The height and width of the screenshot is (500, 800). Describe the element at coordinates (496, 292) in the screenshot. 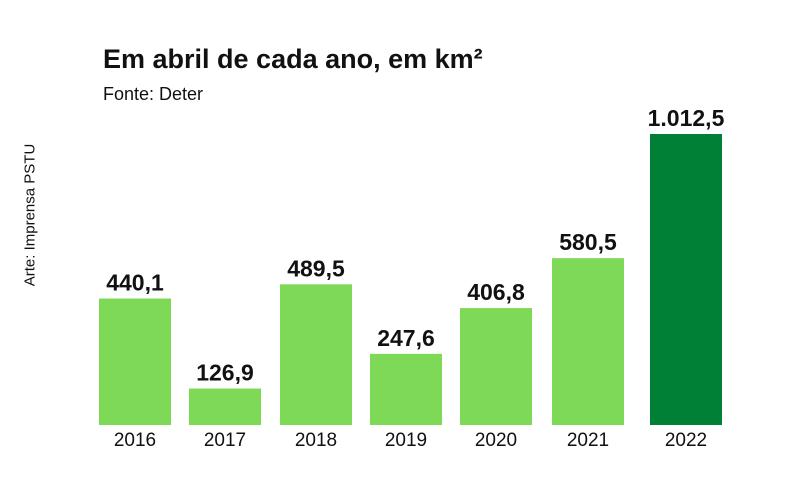

I see `value-label: 406,8` at that location.